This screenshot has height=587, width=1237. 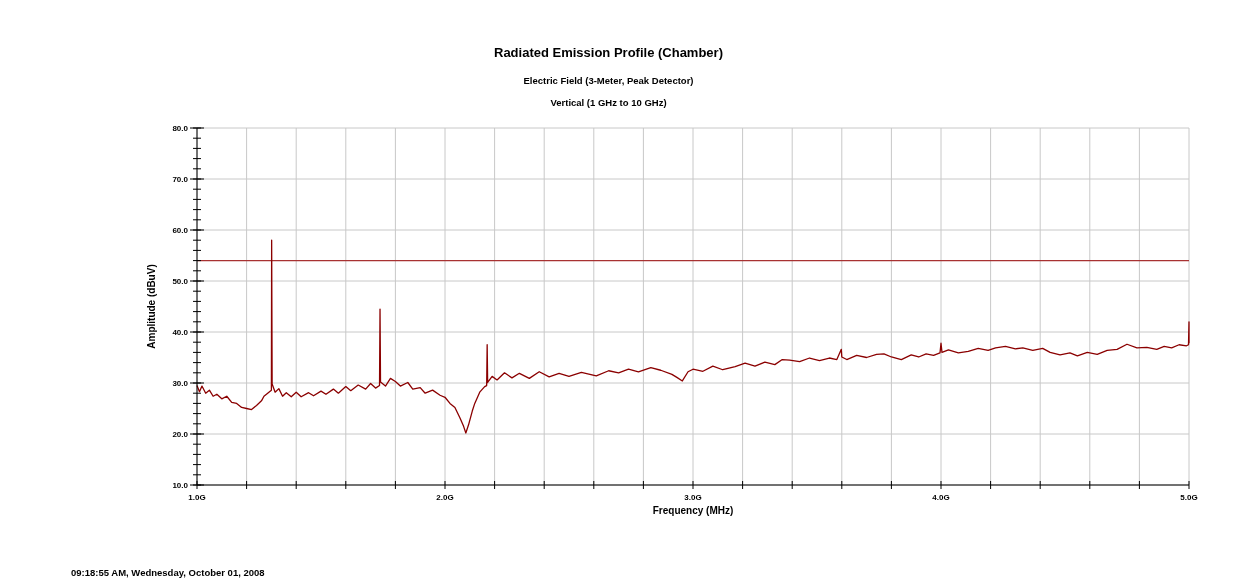 What do you see at coordinates (151, 306) in the screenshot?
I see `y-axis-title: Amplitude (dBuV)` at bounding box center [151, 306].